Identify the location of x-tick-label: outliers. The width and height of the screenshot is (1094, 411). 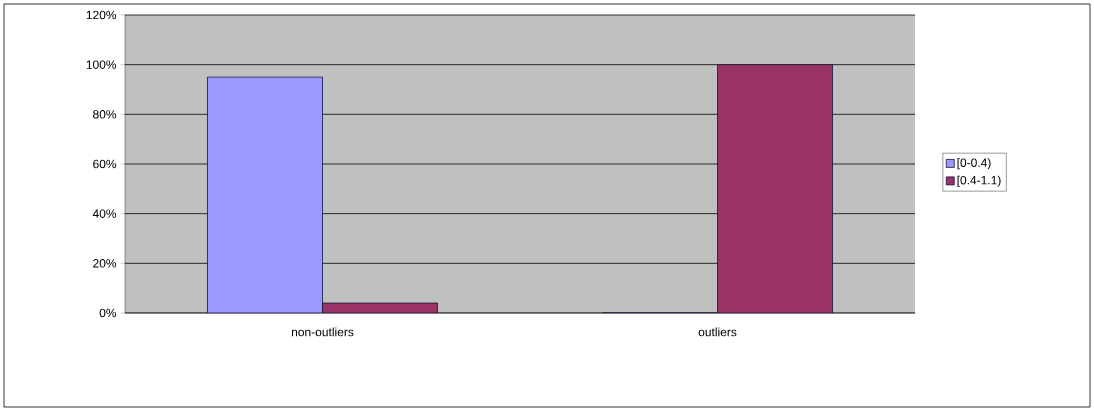
(717, 332).